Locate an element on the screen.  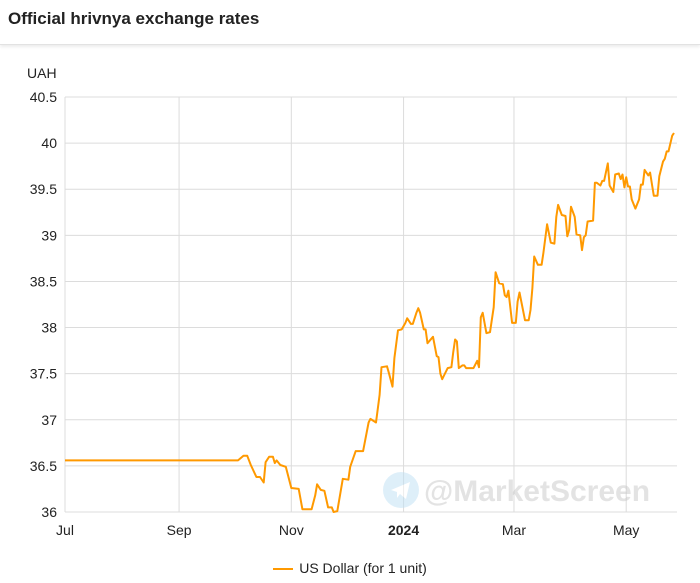
y-tick-label: 40 is located at coordinates (49, 143).